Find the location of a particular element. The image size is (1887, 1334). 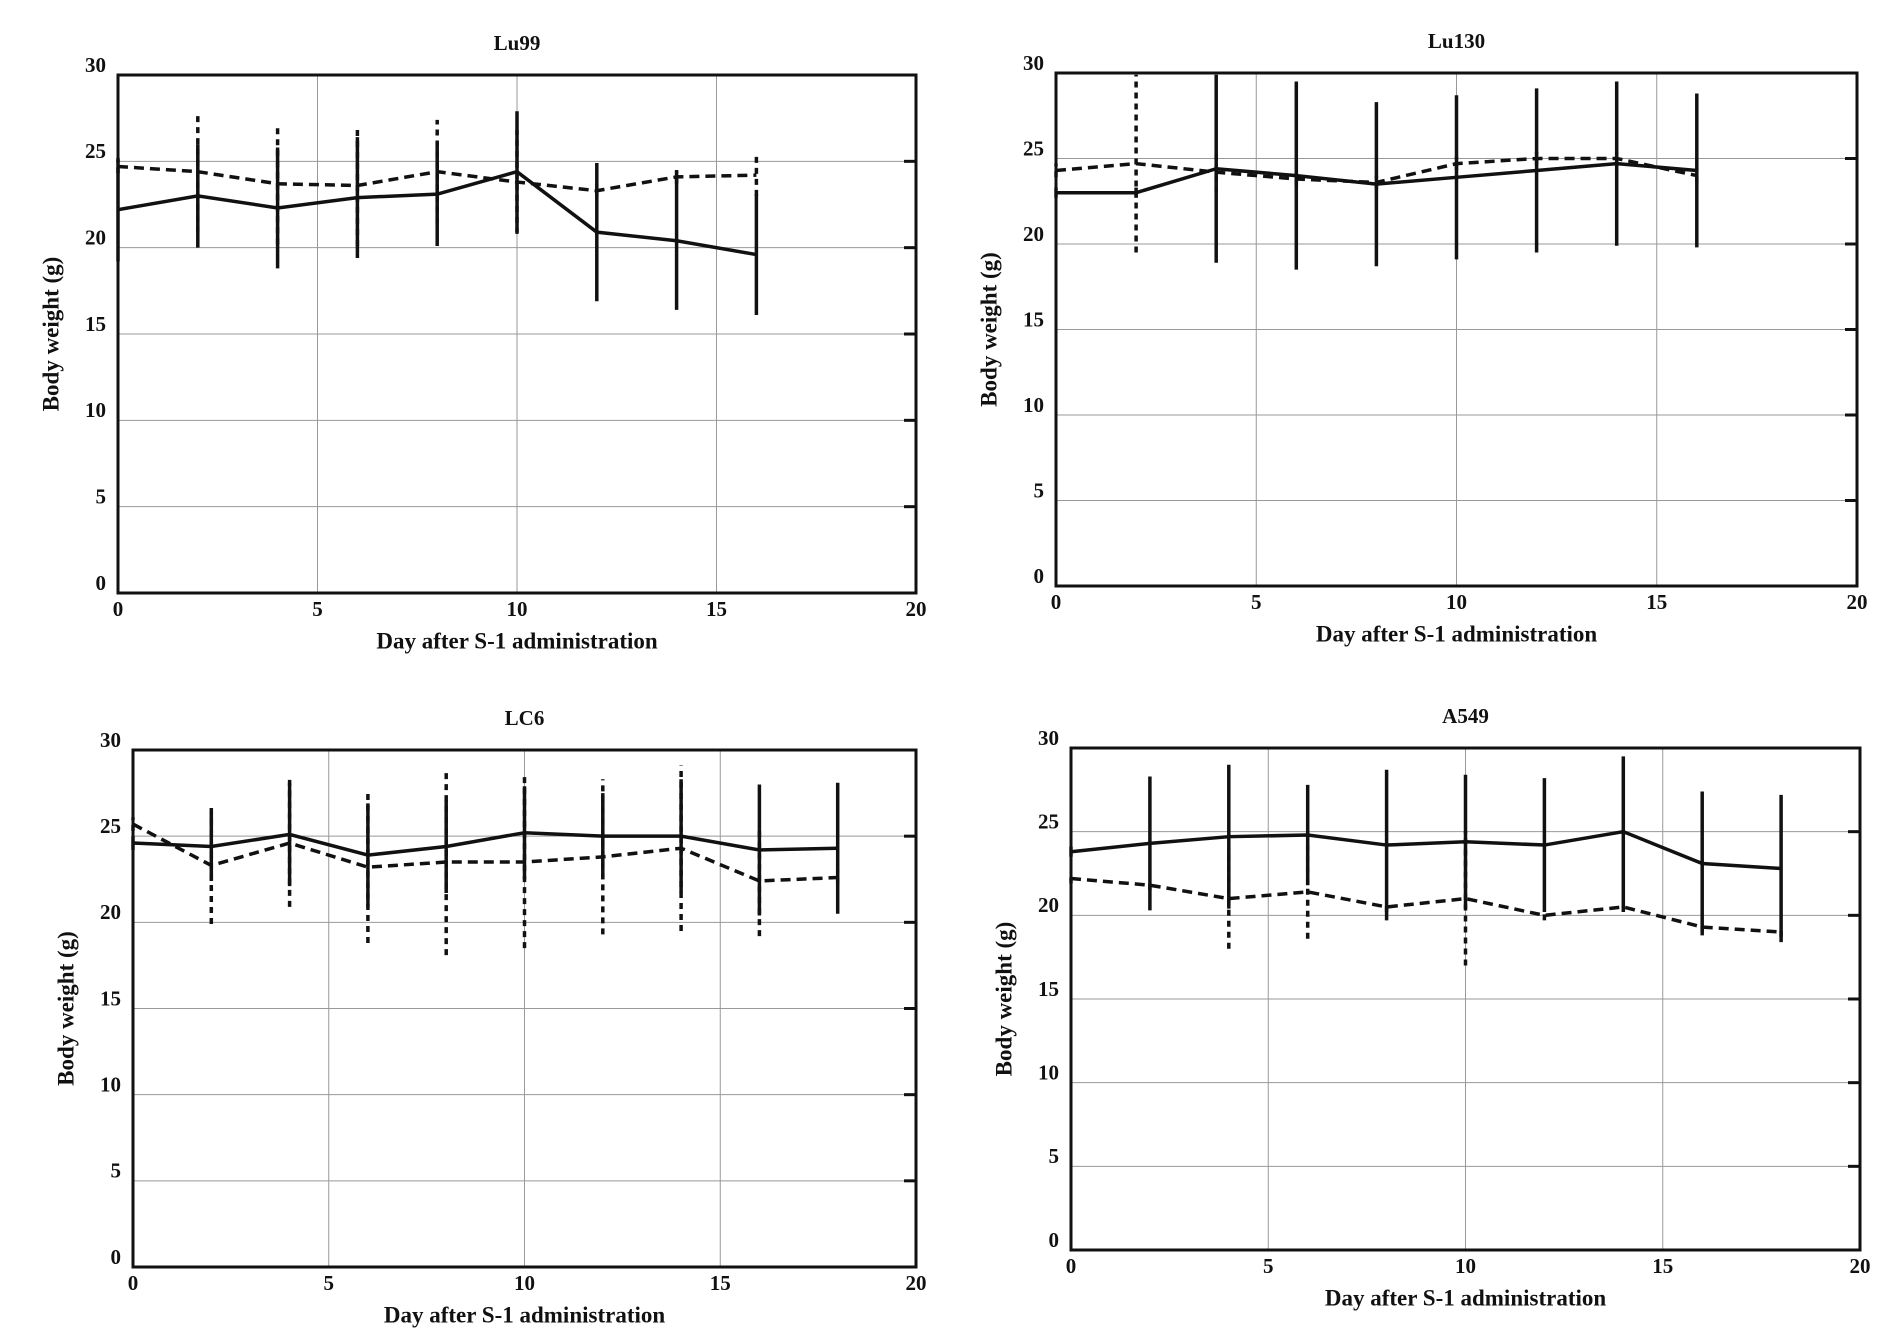

chart-title: Lu130 is located at coordinates (1456, 41).